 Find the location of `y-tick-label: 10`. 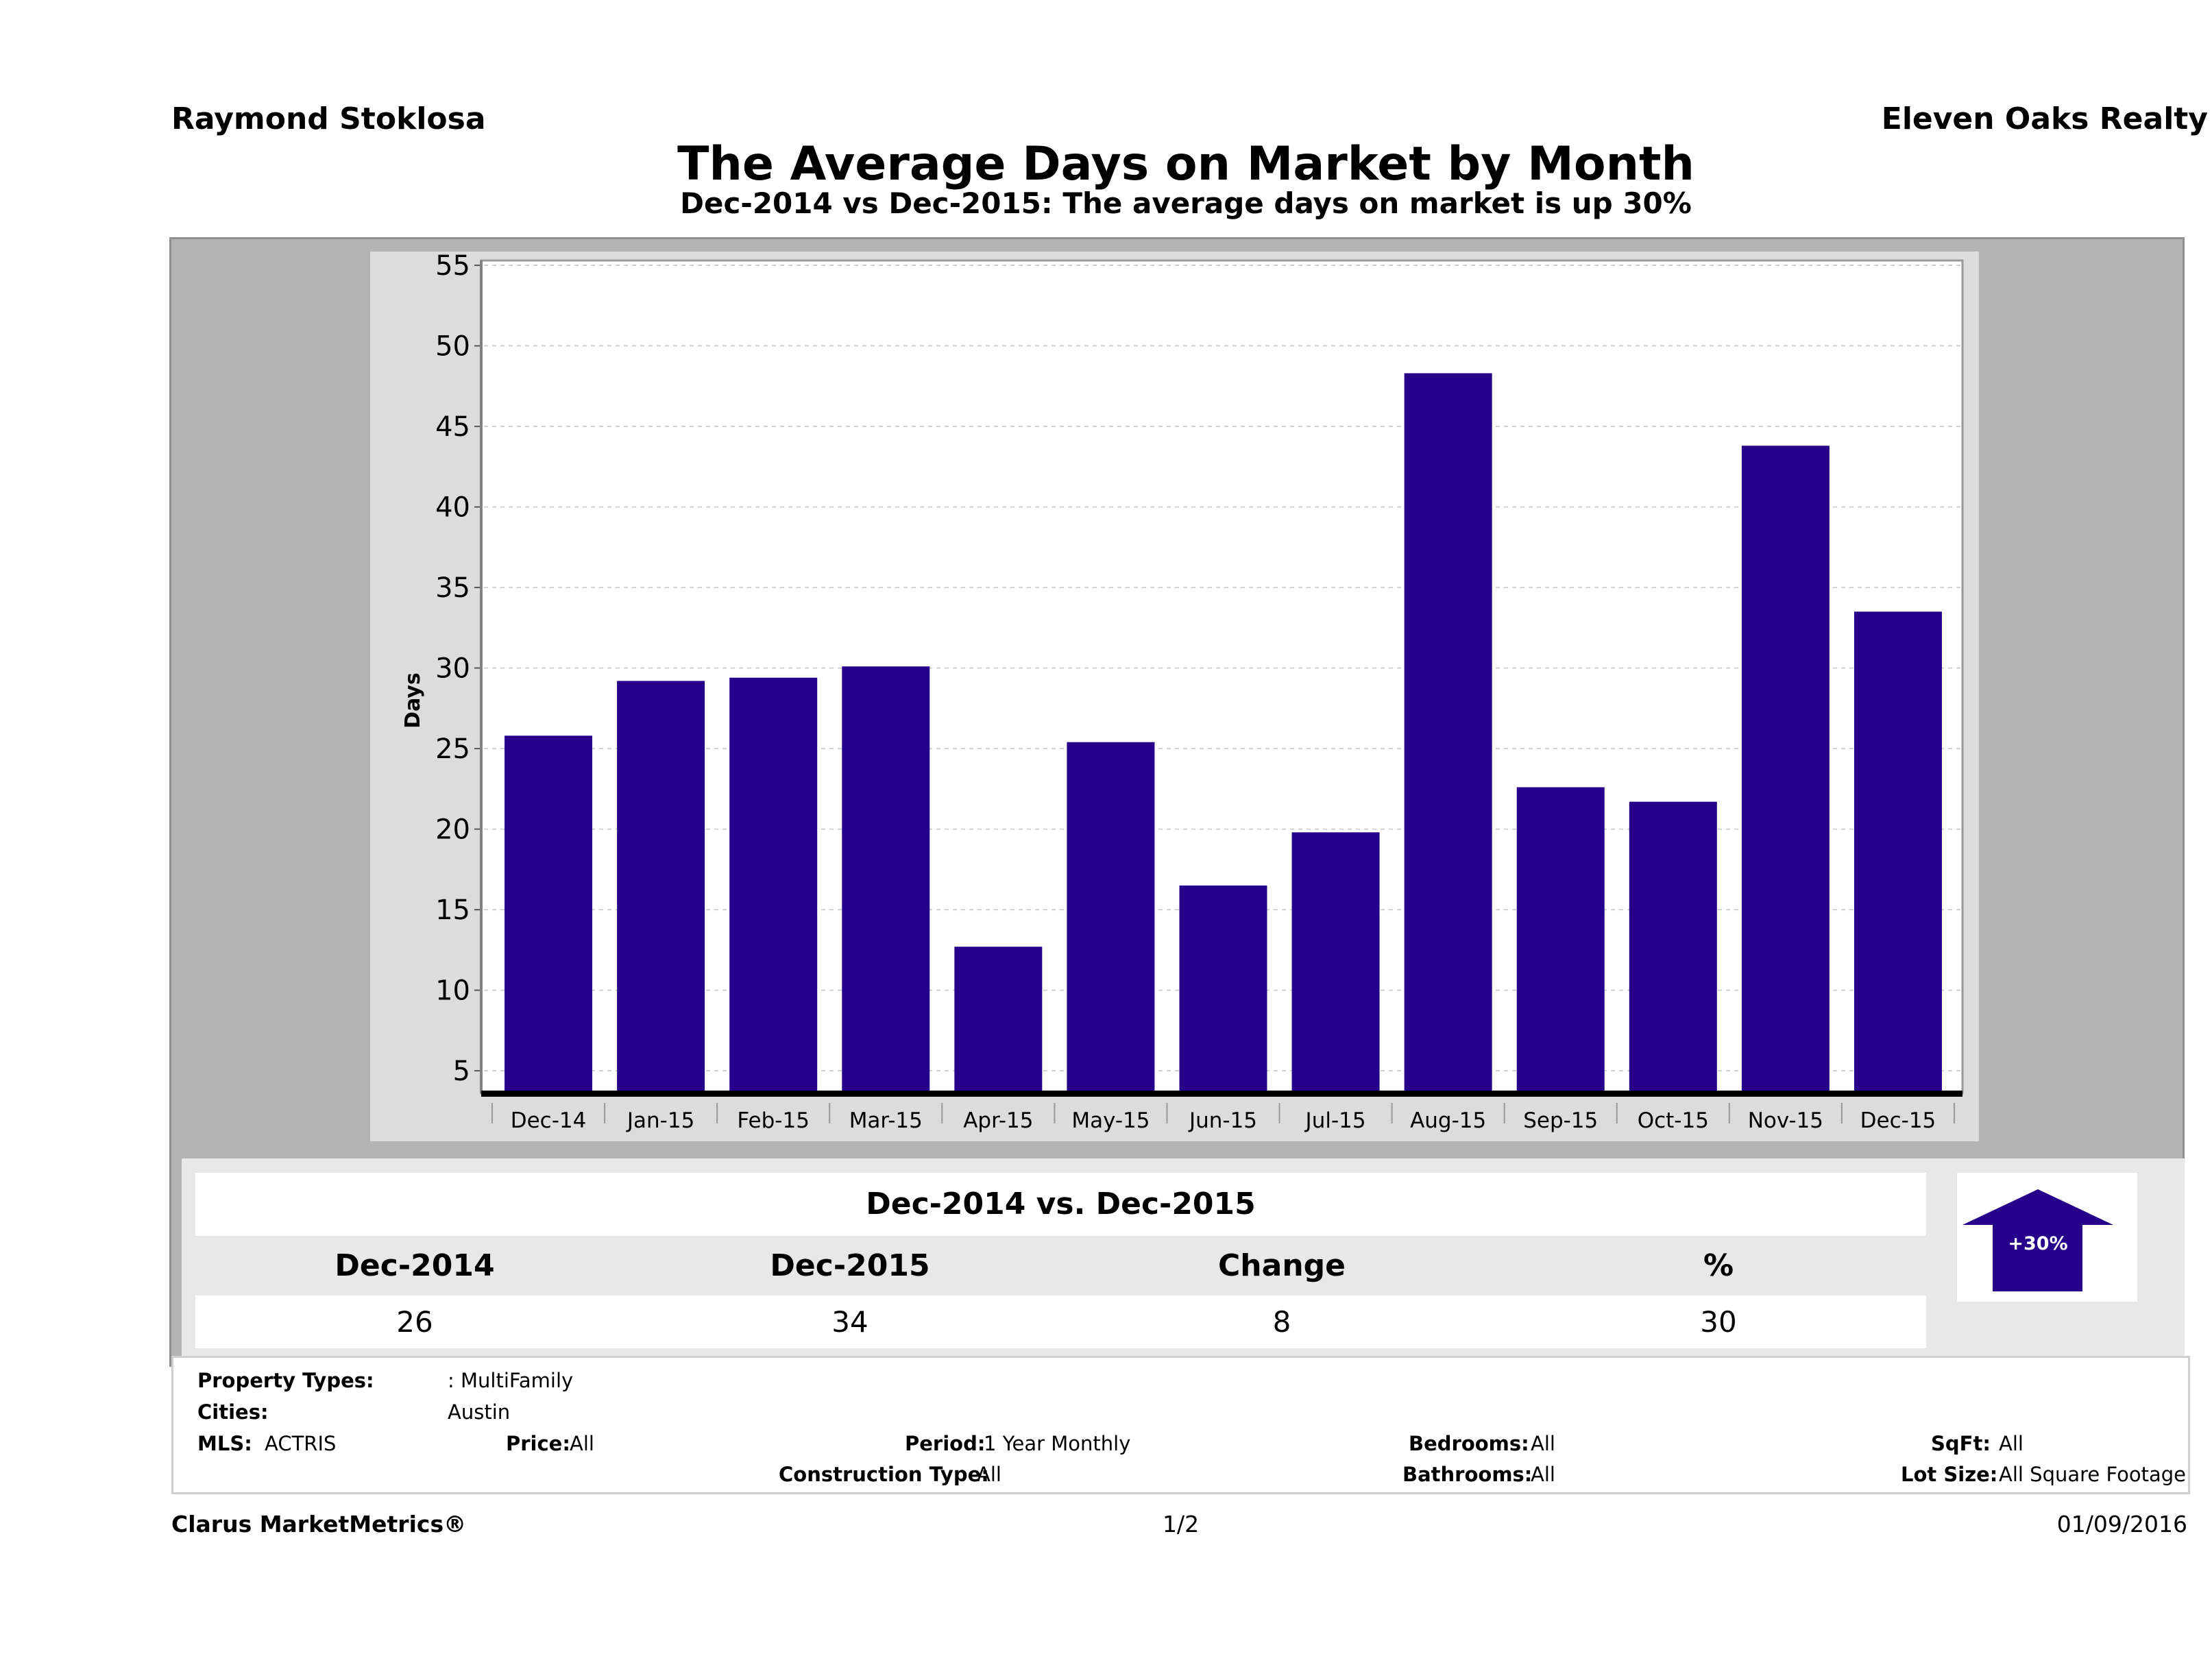

y-tick-label: 10 is located at coordinates (452, 991).